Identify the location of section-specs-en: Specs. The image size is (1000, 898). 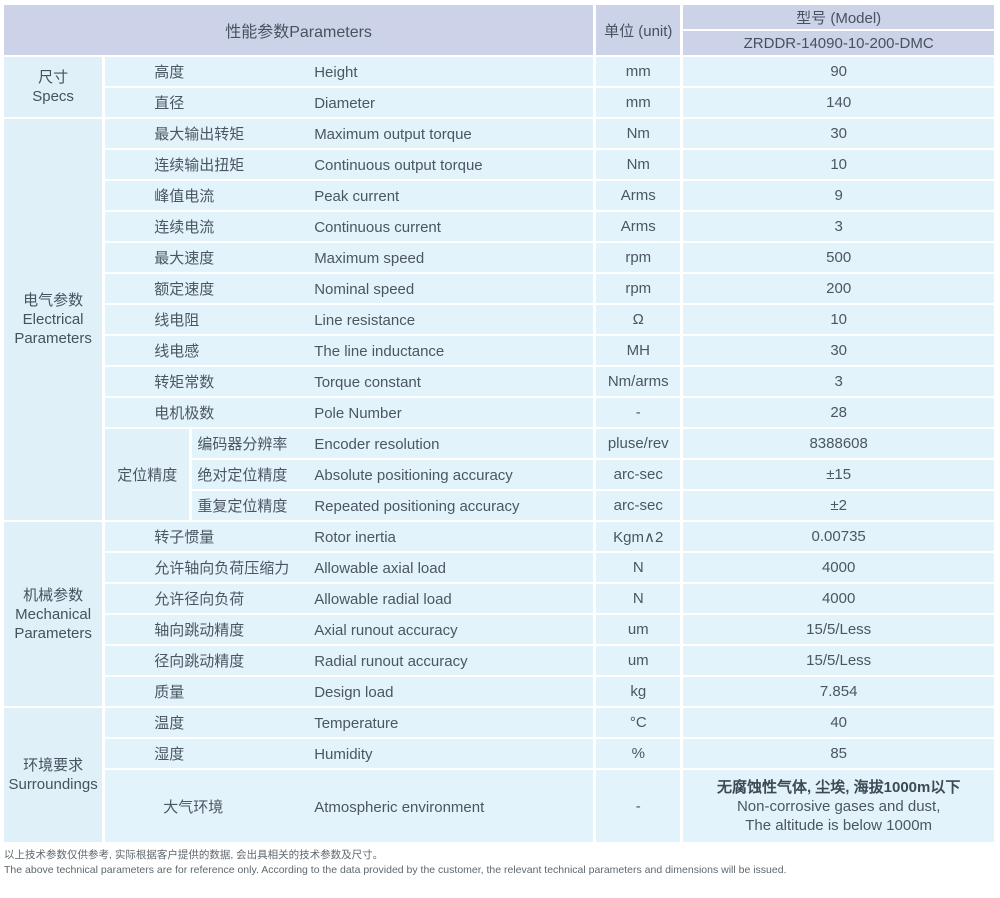
(53, 96).